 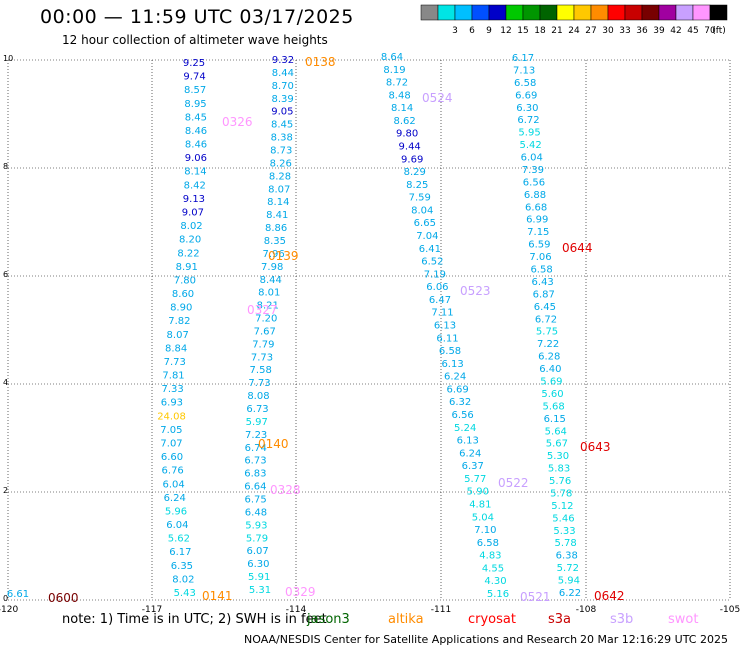 I want to click on wave-height-value: 6.69, so click(x=457, y=389).